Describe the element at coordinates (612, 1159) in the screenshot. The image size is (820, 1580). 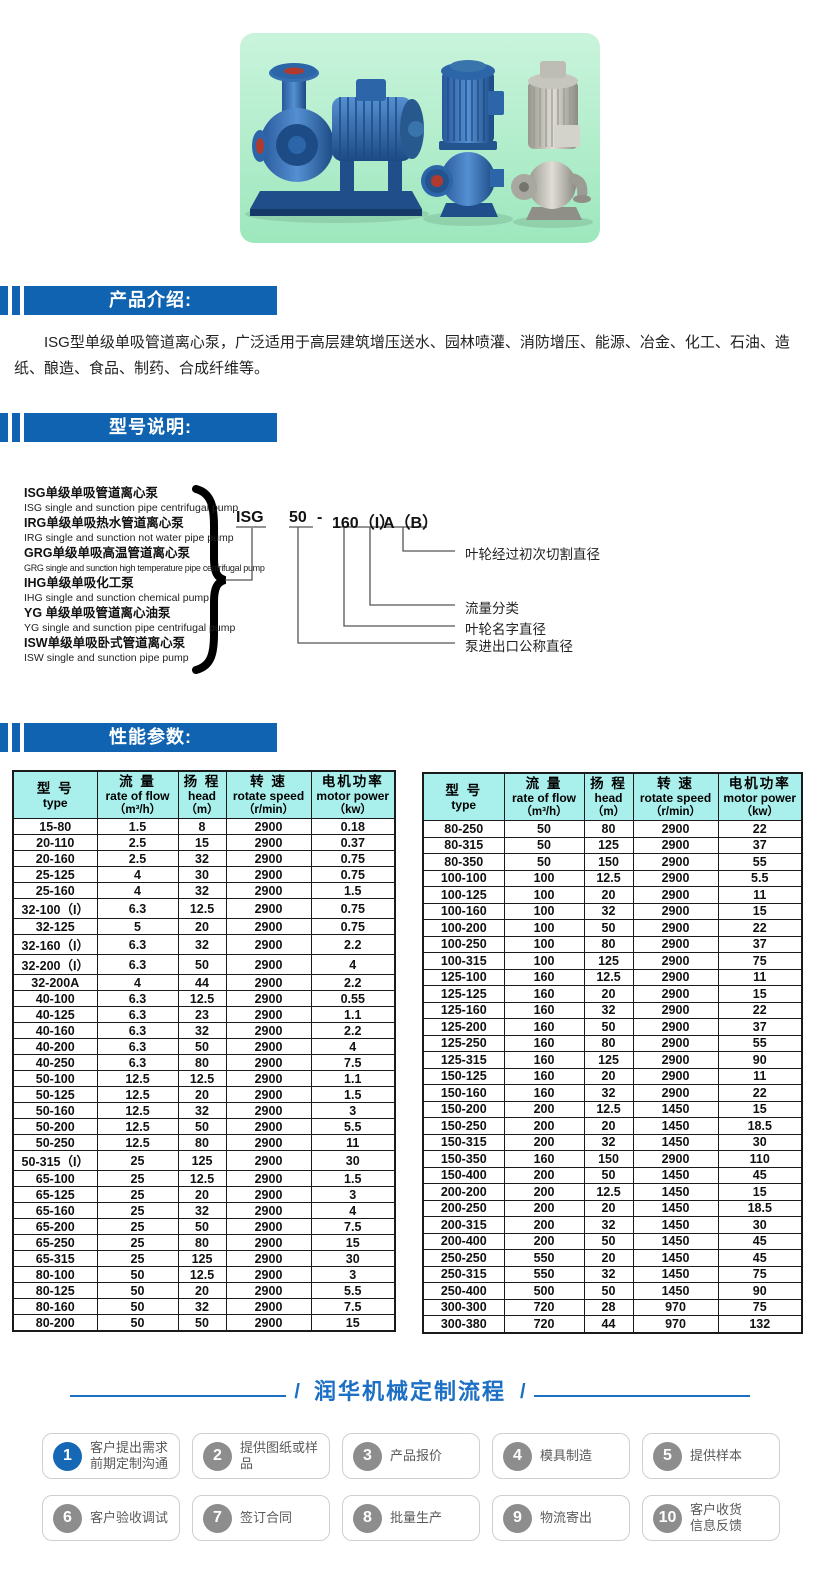
I see `table-row: 150-350 160 150 2900 110` at that location.